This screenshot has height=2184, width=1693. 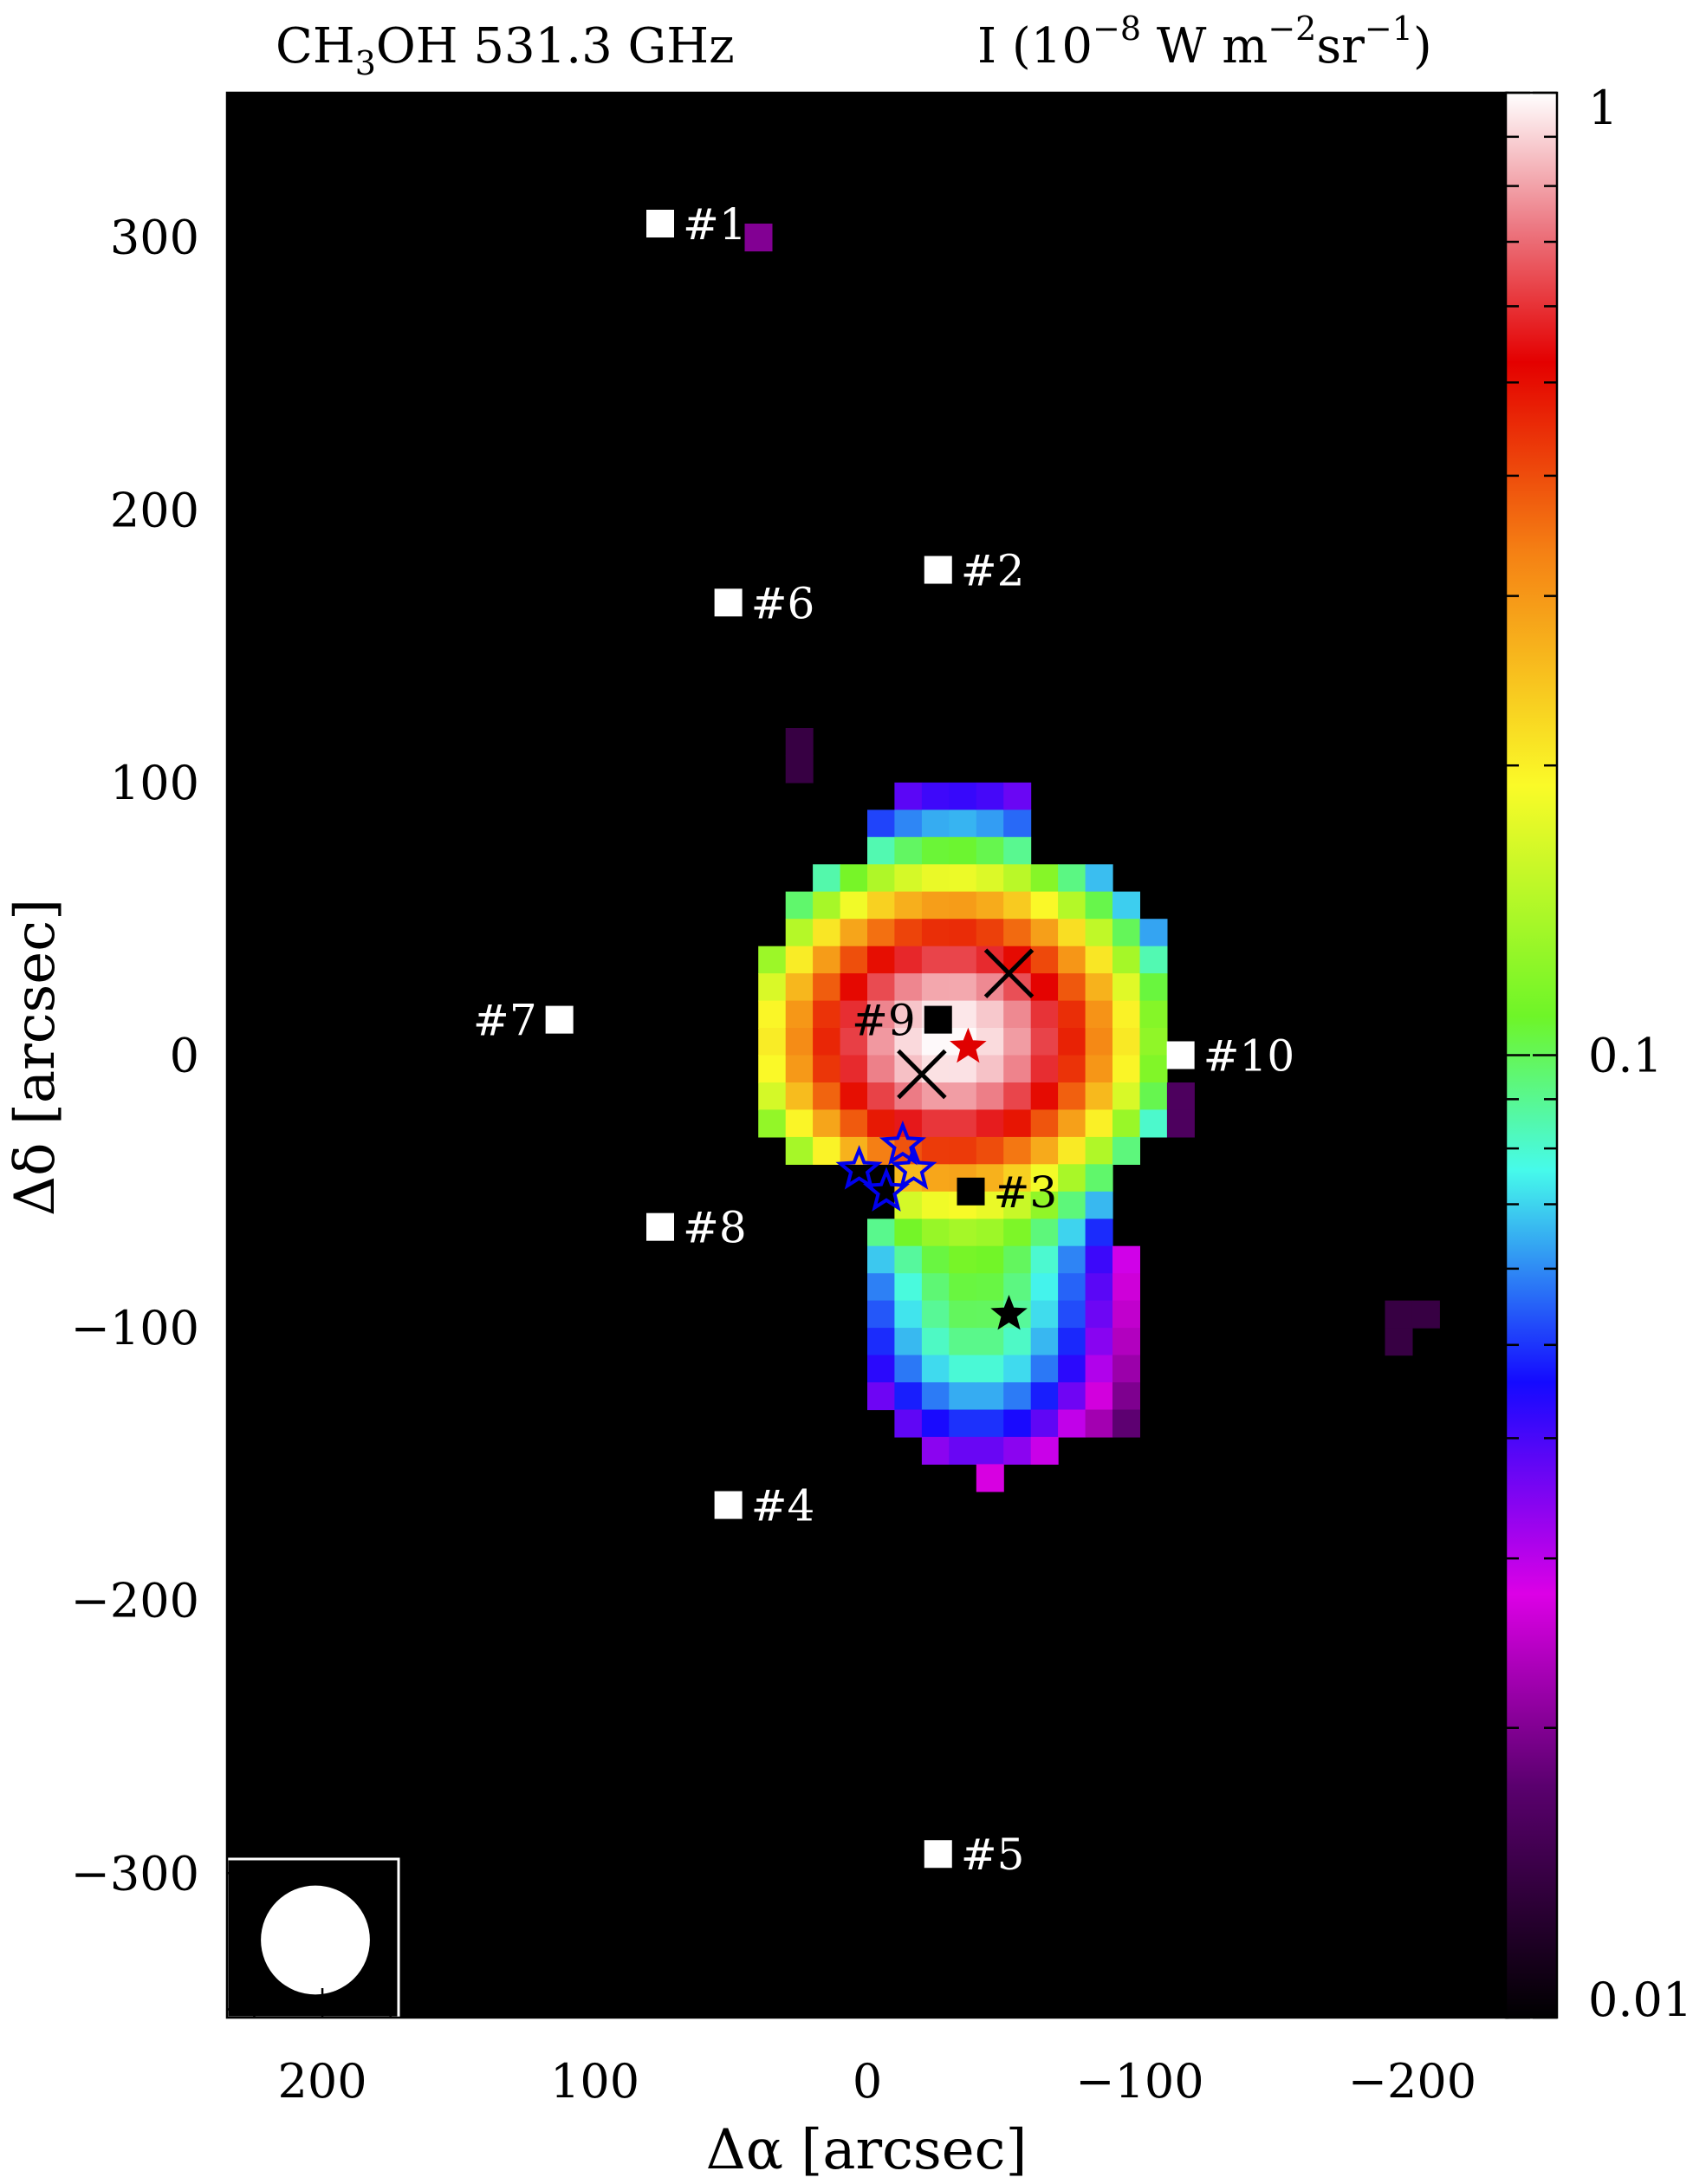 I want to click on position-label: #8, so click(x=715, y=1228).